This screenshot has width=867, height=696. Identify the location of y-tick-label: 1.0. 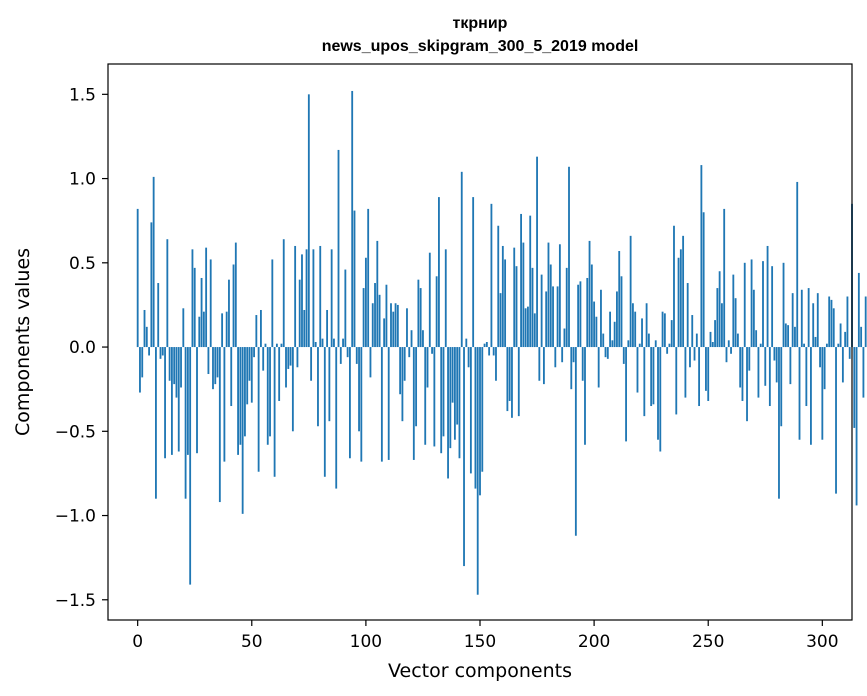
(82, 180).